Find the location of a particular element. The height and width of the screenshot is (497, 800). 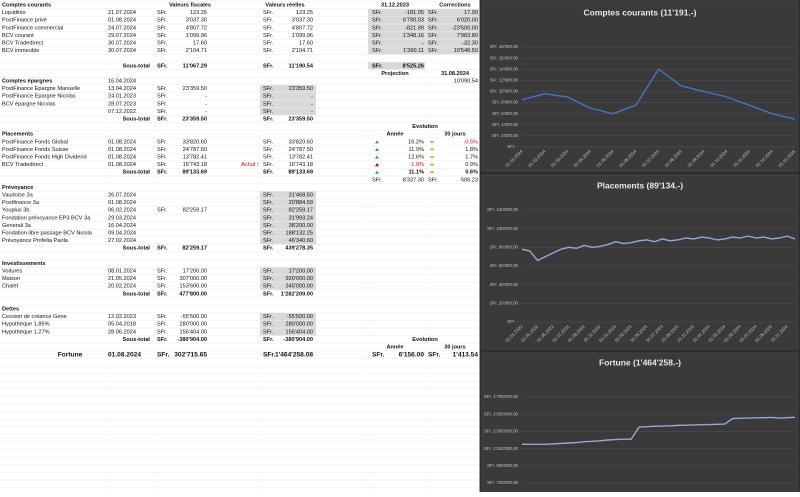

cell-text: 11.9% is located at coordinates (416, 150).